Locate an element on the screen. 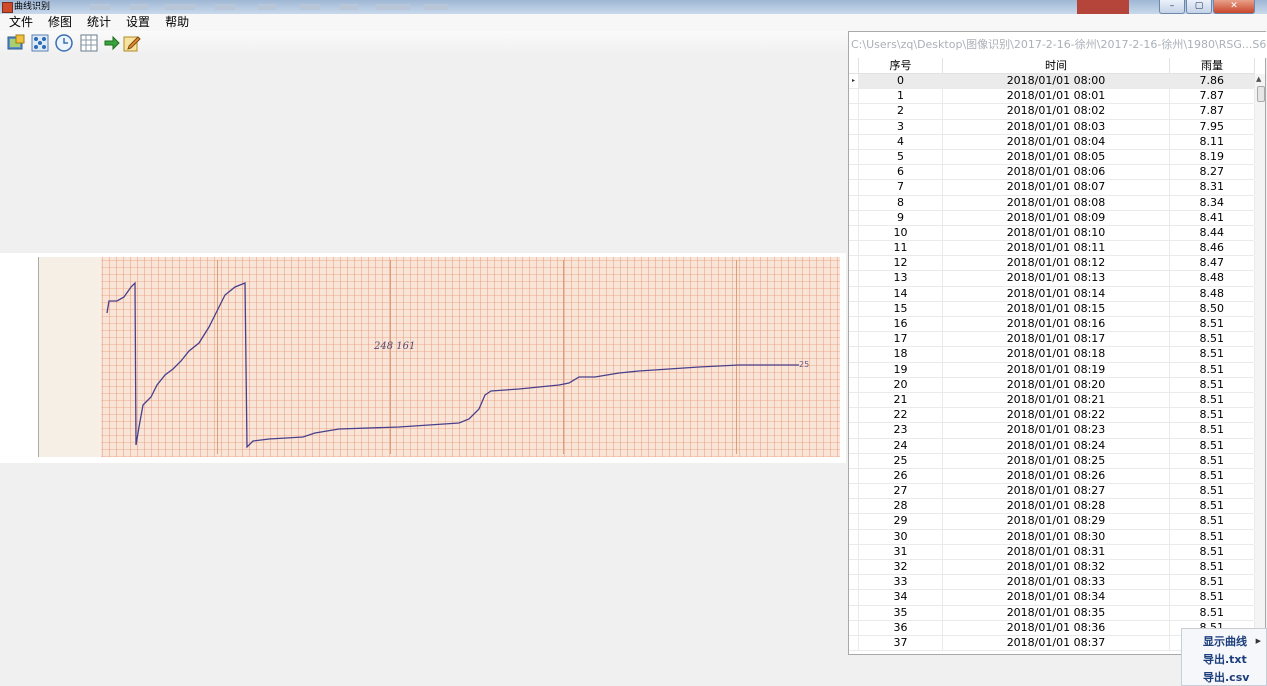 Image resolution: width=1267 pixels, height=686 pixels. cell-rainfall: 8.19 is located at coordinates (1212, 157).